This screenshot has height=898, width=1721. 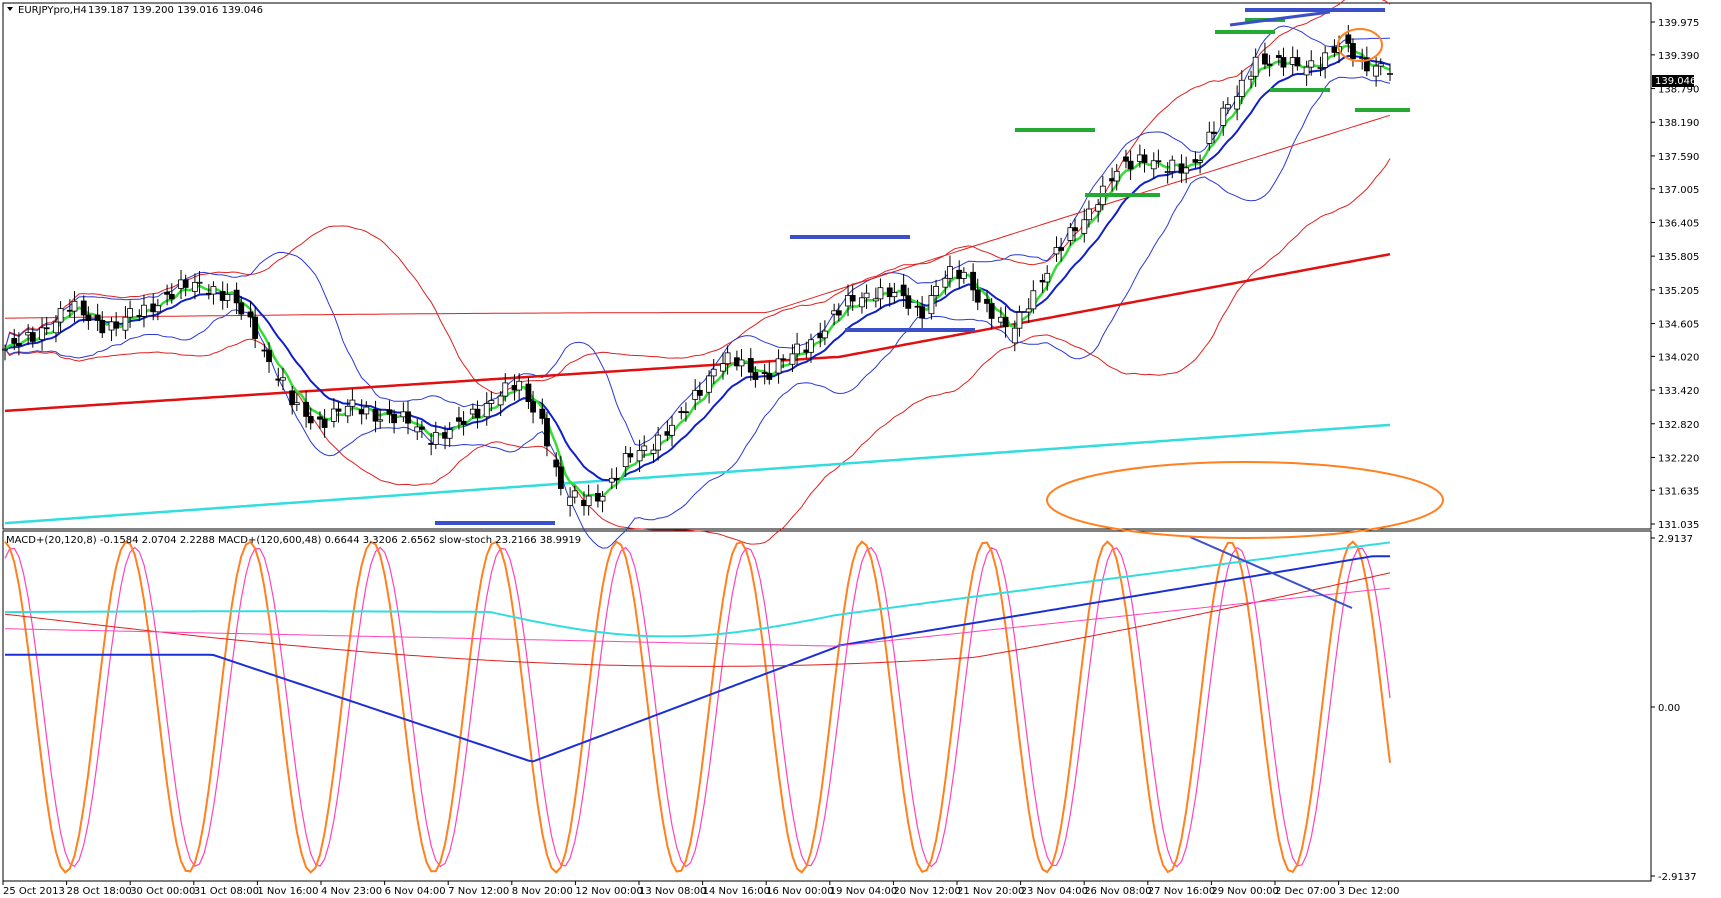 What do you see at coordinates (542, 891) in the screenshot?
I see `time-tick-label: 8 Nov 20:00` at bounding box center [542, 891].